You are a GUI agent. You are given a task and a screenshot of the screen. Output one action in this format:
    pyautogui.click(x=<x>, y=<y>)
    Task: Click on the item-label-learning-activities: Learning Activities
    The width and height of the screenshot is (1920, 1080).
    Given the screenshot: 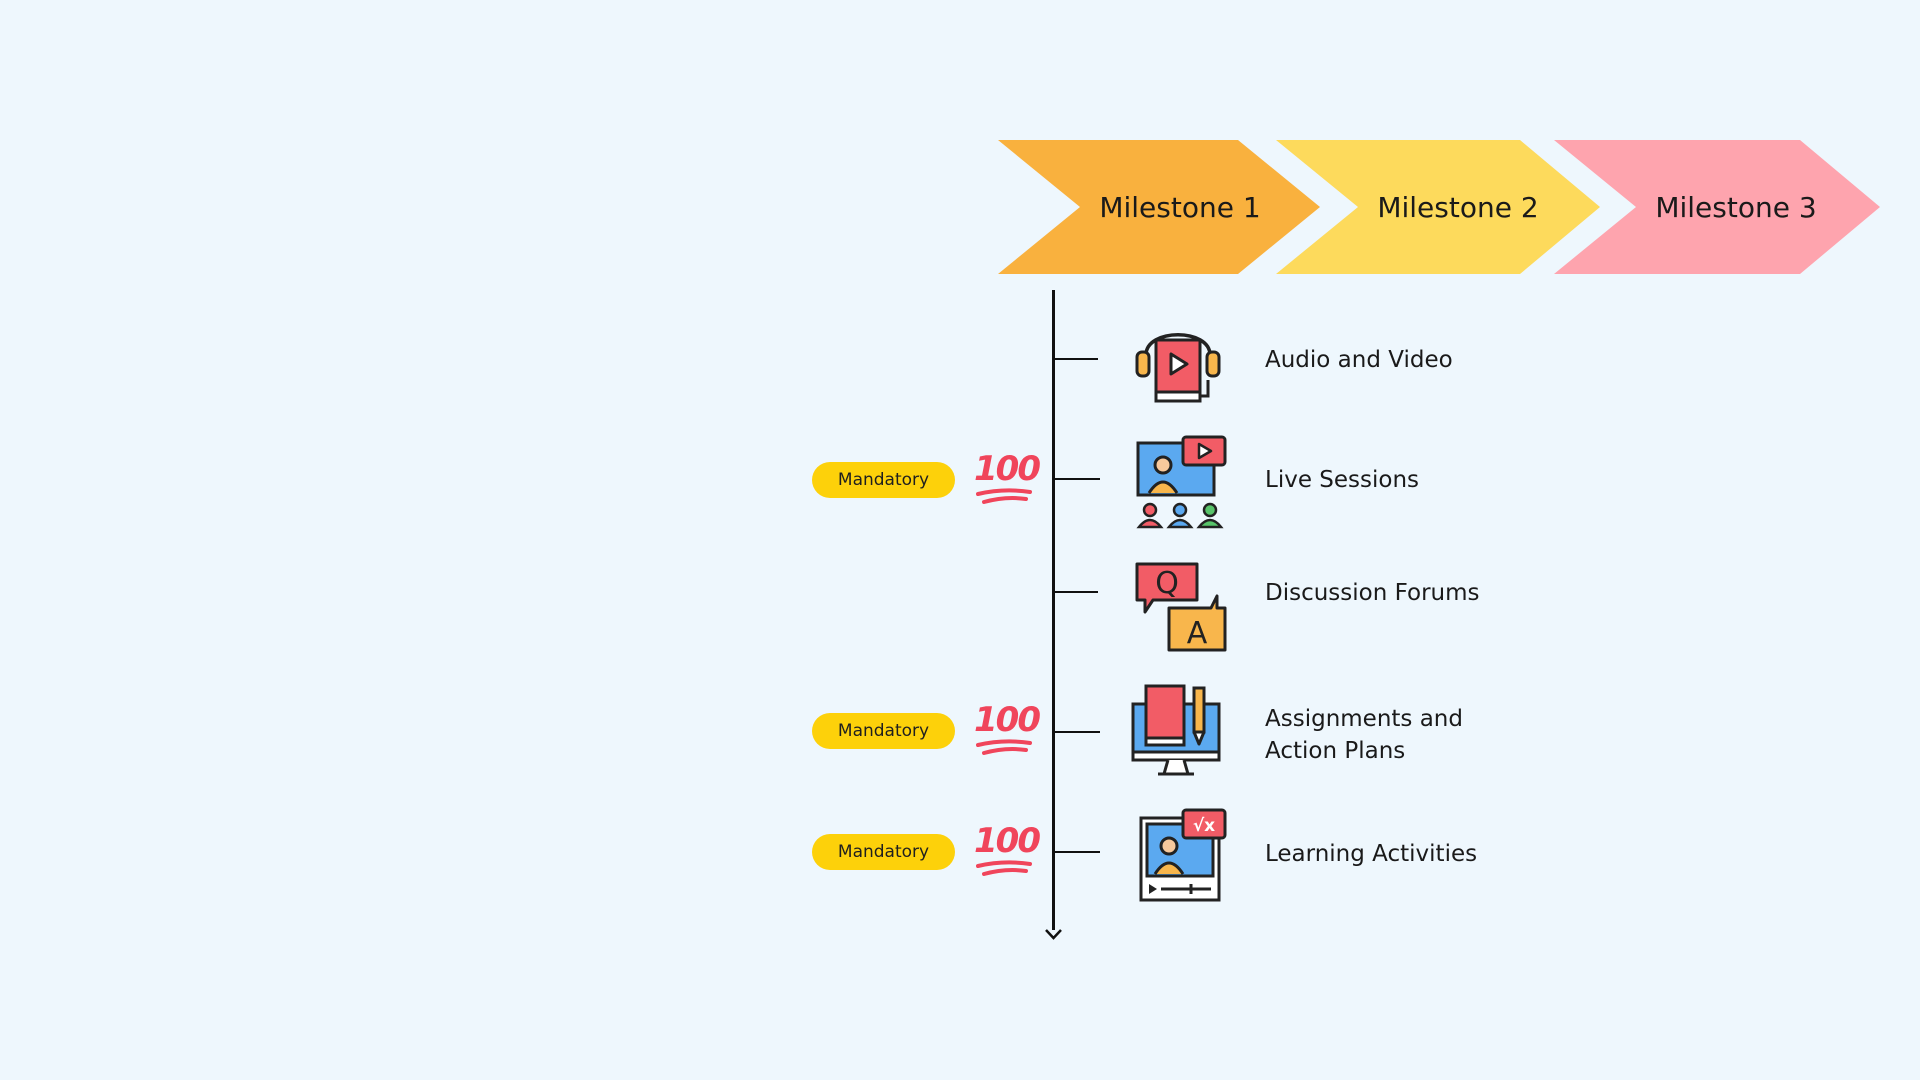 What is the action you would take?
    pyautogui.click(x=1371, y=854)
    